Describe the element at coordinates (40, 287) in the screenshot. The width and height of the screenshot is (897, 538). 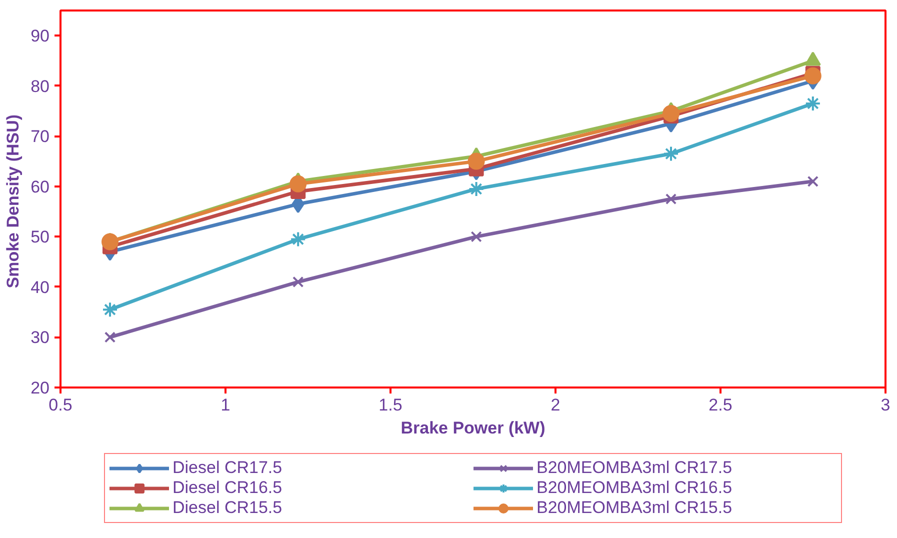
I see `y-tick-label: 40` at that location.